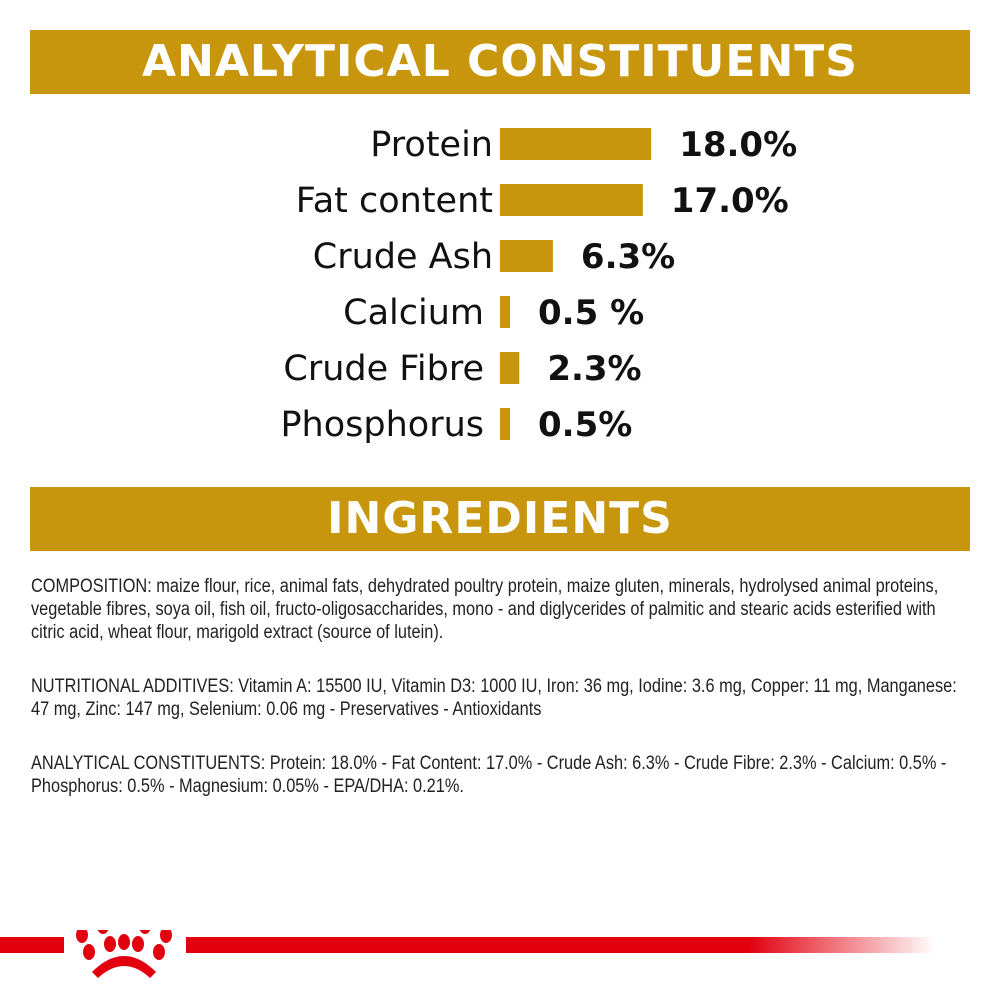  Describe the element at coordinates (571, 200) in the screenshot. I see `bar-fat-content` at that location.